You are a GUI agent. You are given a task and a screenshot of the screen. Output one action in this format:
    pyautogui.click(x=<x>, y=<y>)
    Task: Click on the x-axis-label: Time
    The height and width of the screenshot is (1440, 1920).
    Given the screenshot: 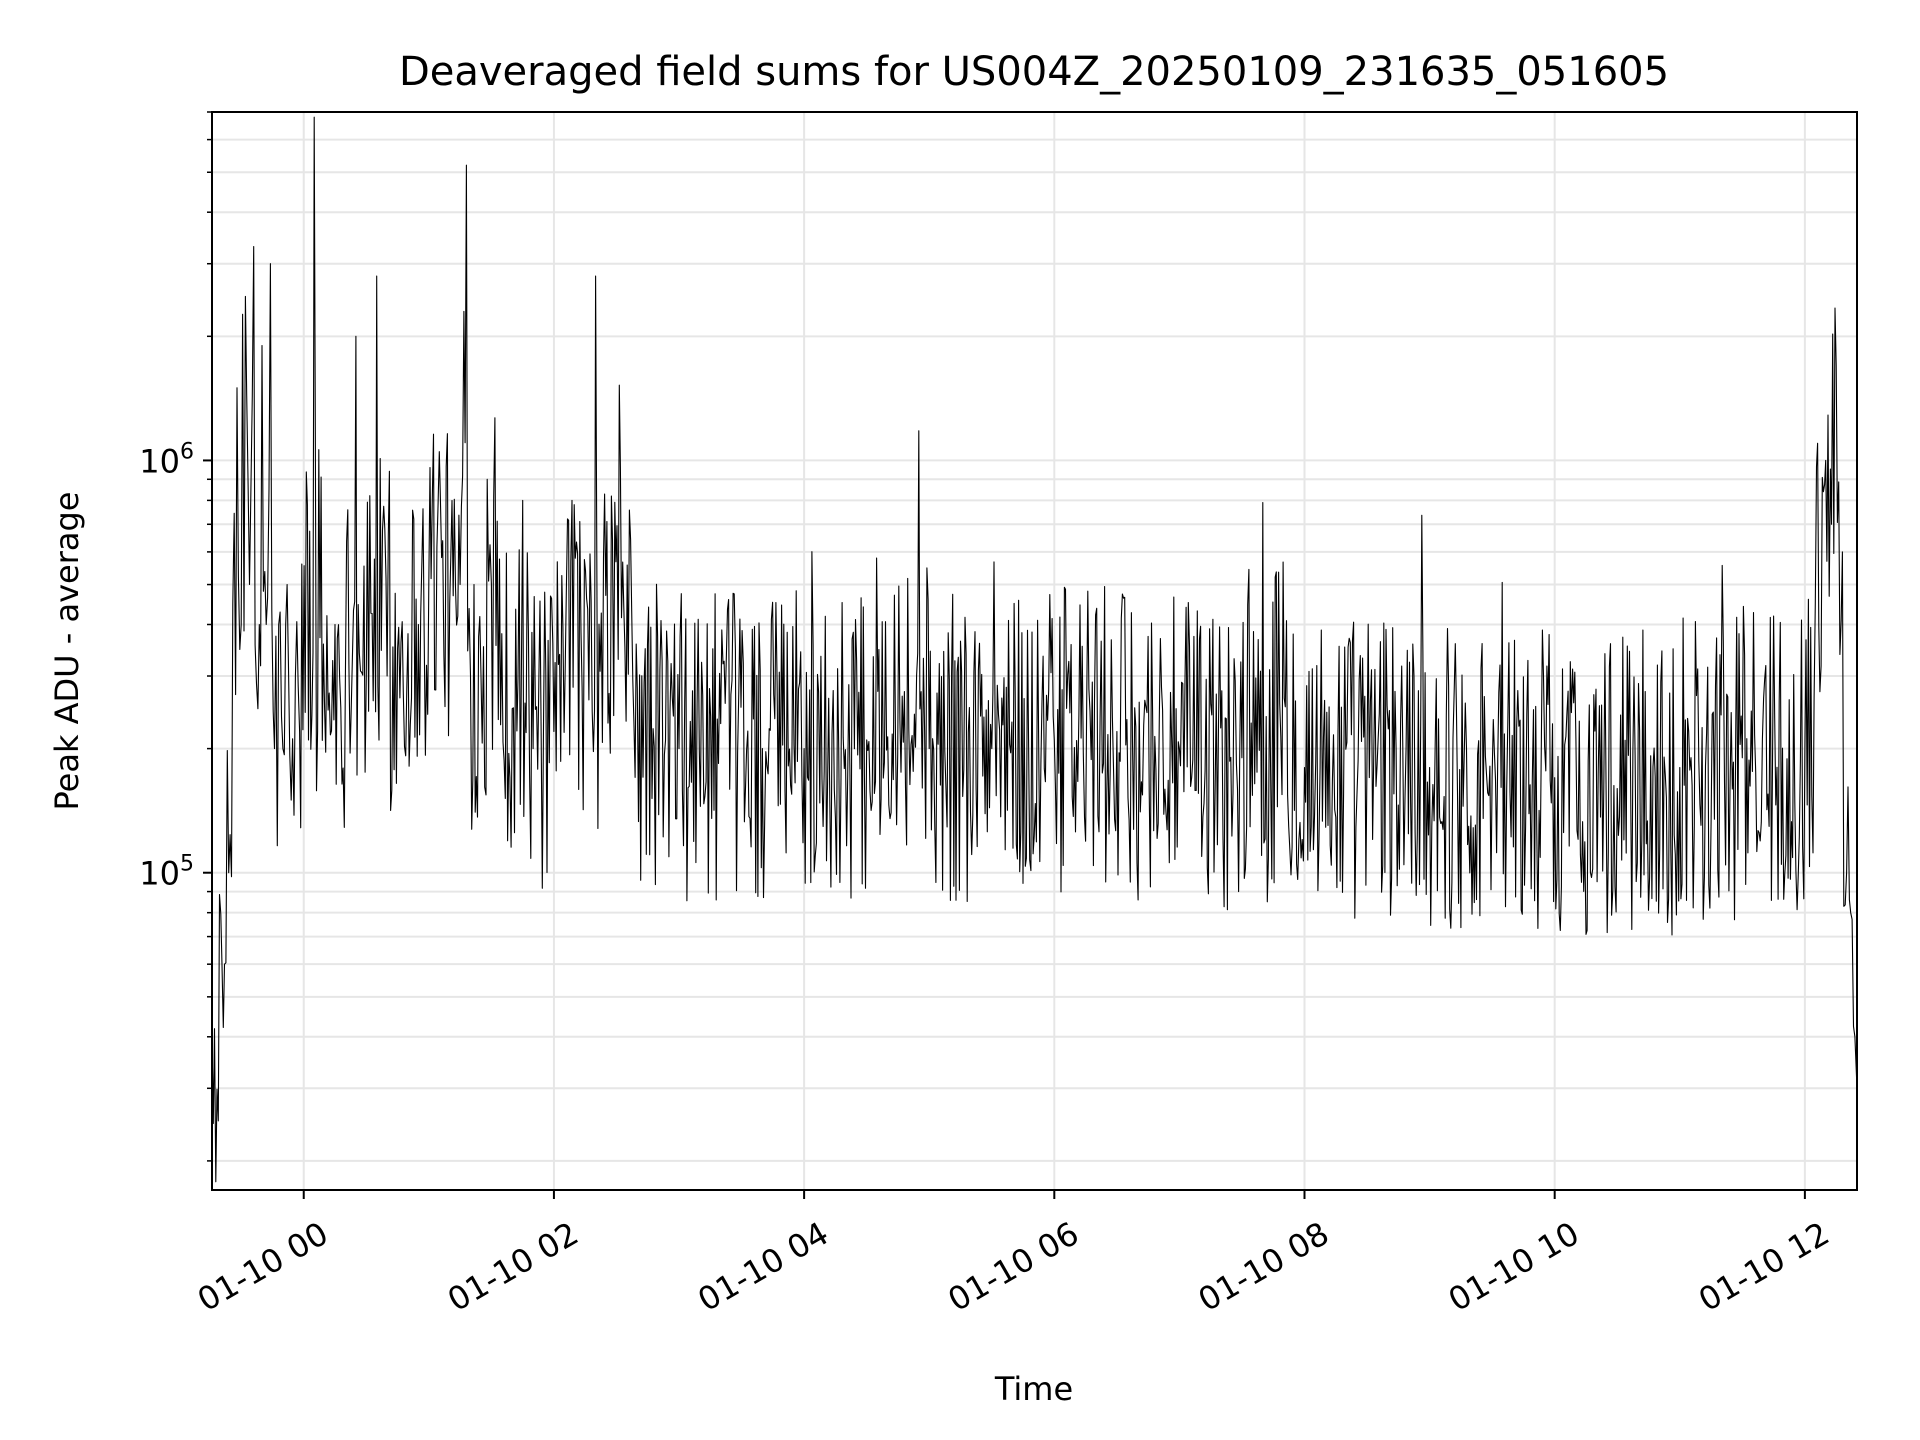 What is the action you would take?
    pyautogui.click(x=1033, y=1389)
    